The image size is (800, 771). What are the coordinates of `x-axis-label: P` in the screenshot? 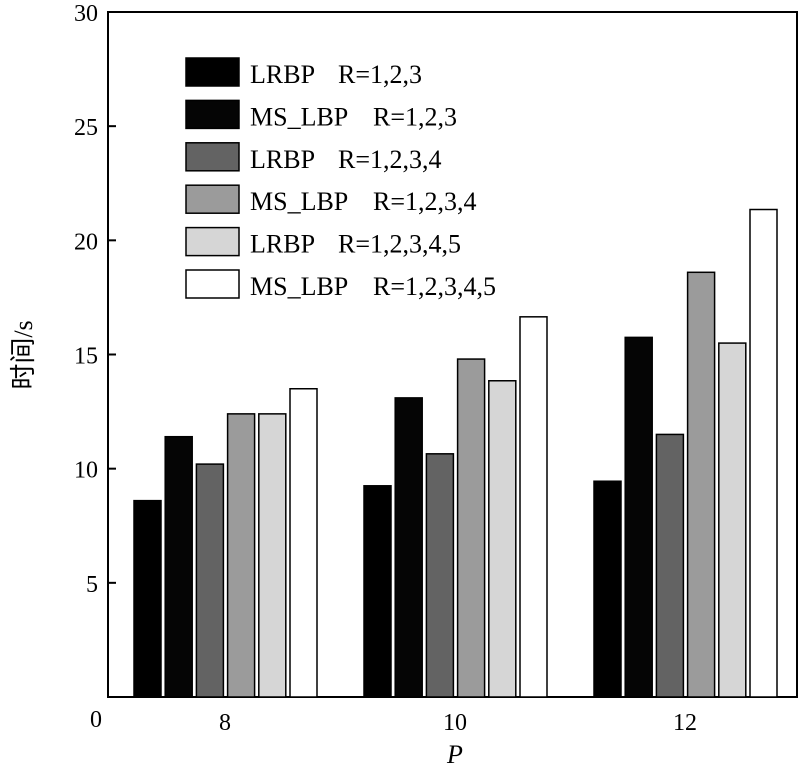 It's located at (454, 754).